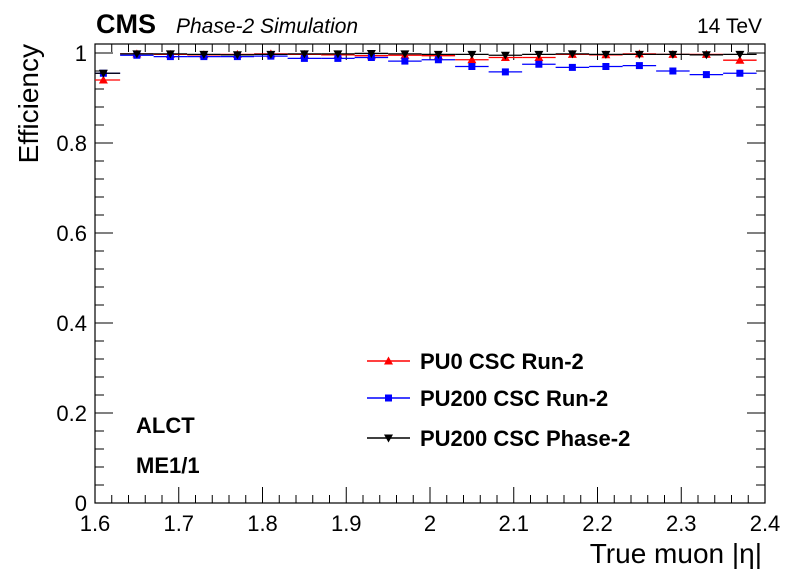 The height and width of the screenshot is (572, 796). Describe the element at coordinates (267, 26) in the screenshot. I see `simulation-label: Phase-2 Simulation` at that location.